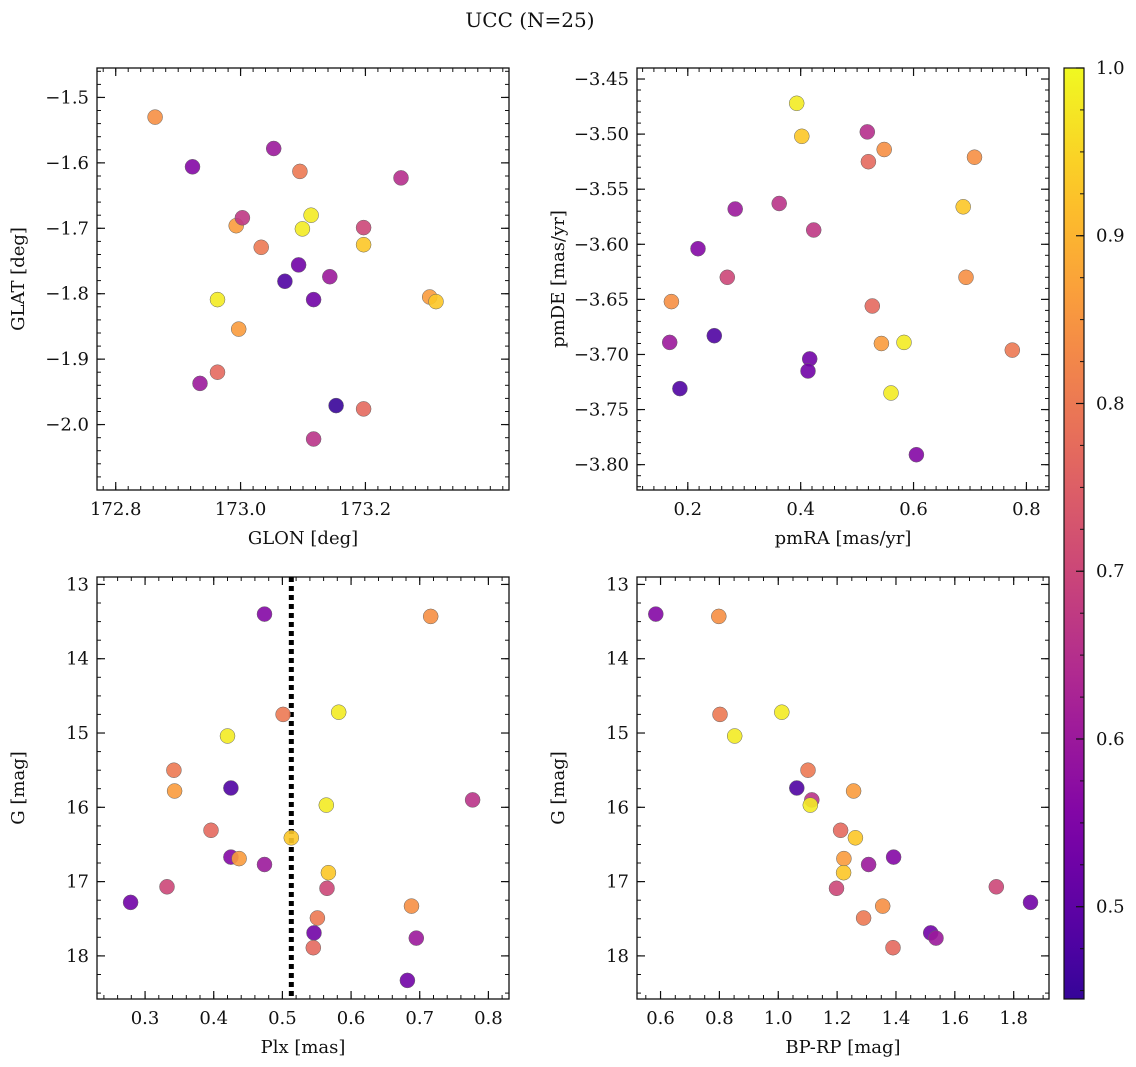 The image size is (1136, 1067). I want to click on x-tick-label: 0.5, so click(282, 1018).